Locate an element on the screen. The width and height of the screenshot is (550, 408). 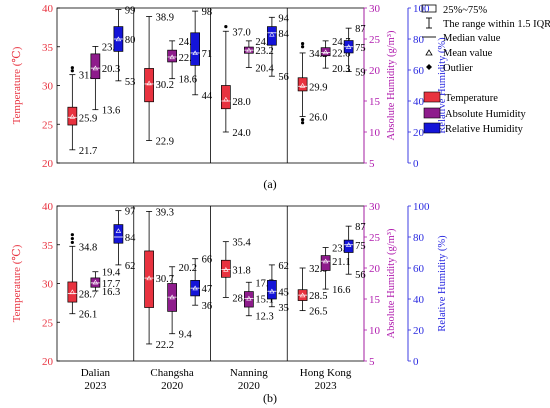
value-label-high-absolute_humidity: 23.3 is located at coordinates (341, 249).